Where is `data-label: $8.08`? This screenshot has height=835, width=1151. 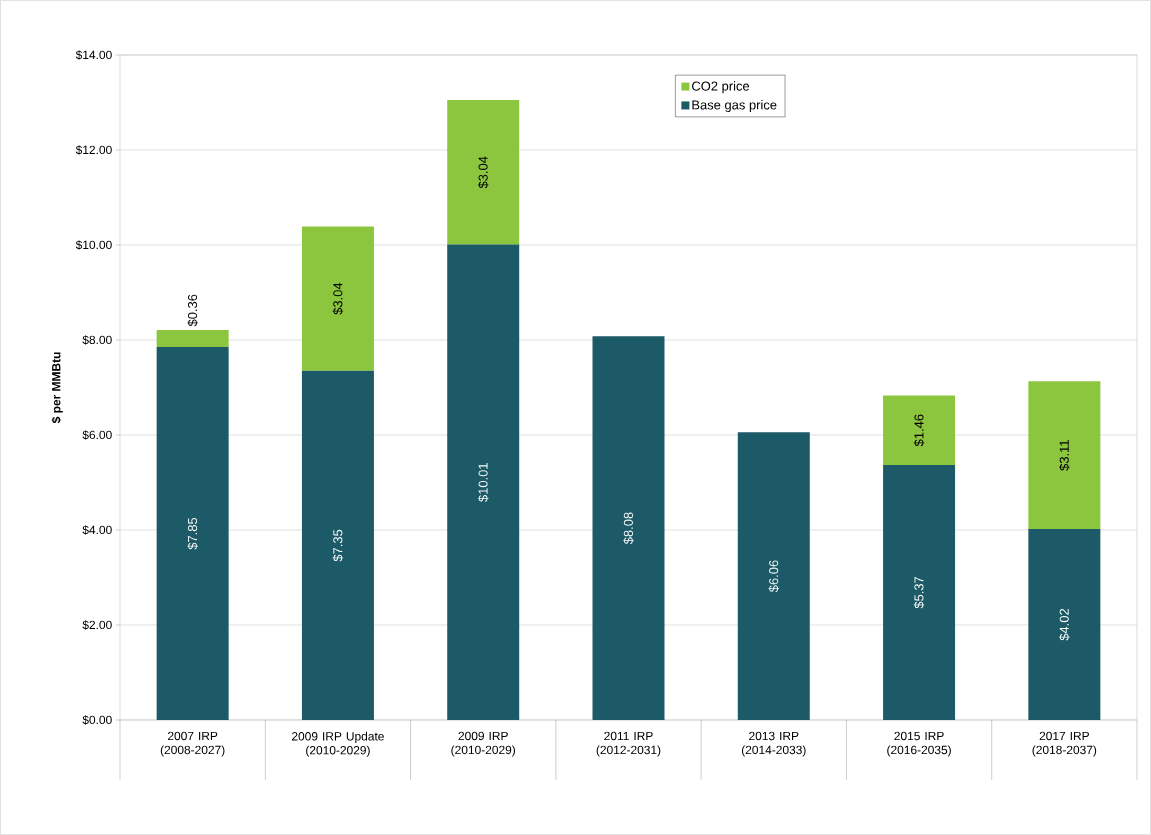
data-label: $8.08 is located at coordinates (628, 528).